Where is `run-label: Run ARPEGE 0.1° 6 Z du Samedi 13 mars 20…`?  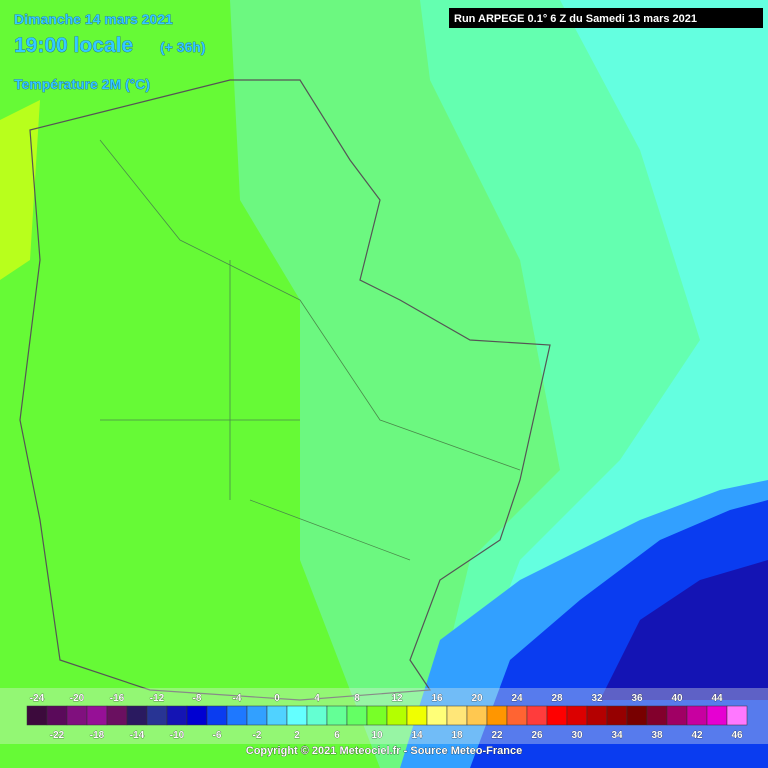
run-label: Run ARPEGE 0.1° 6 Z du Samedi 13 mars 20… is located at coordinates (575, 19).